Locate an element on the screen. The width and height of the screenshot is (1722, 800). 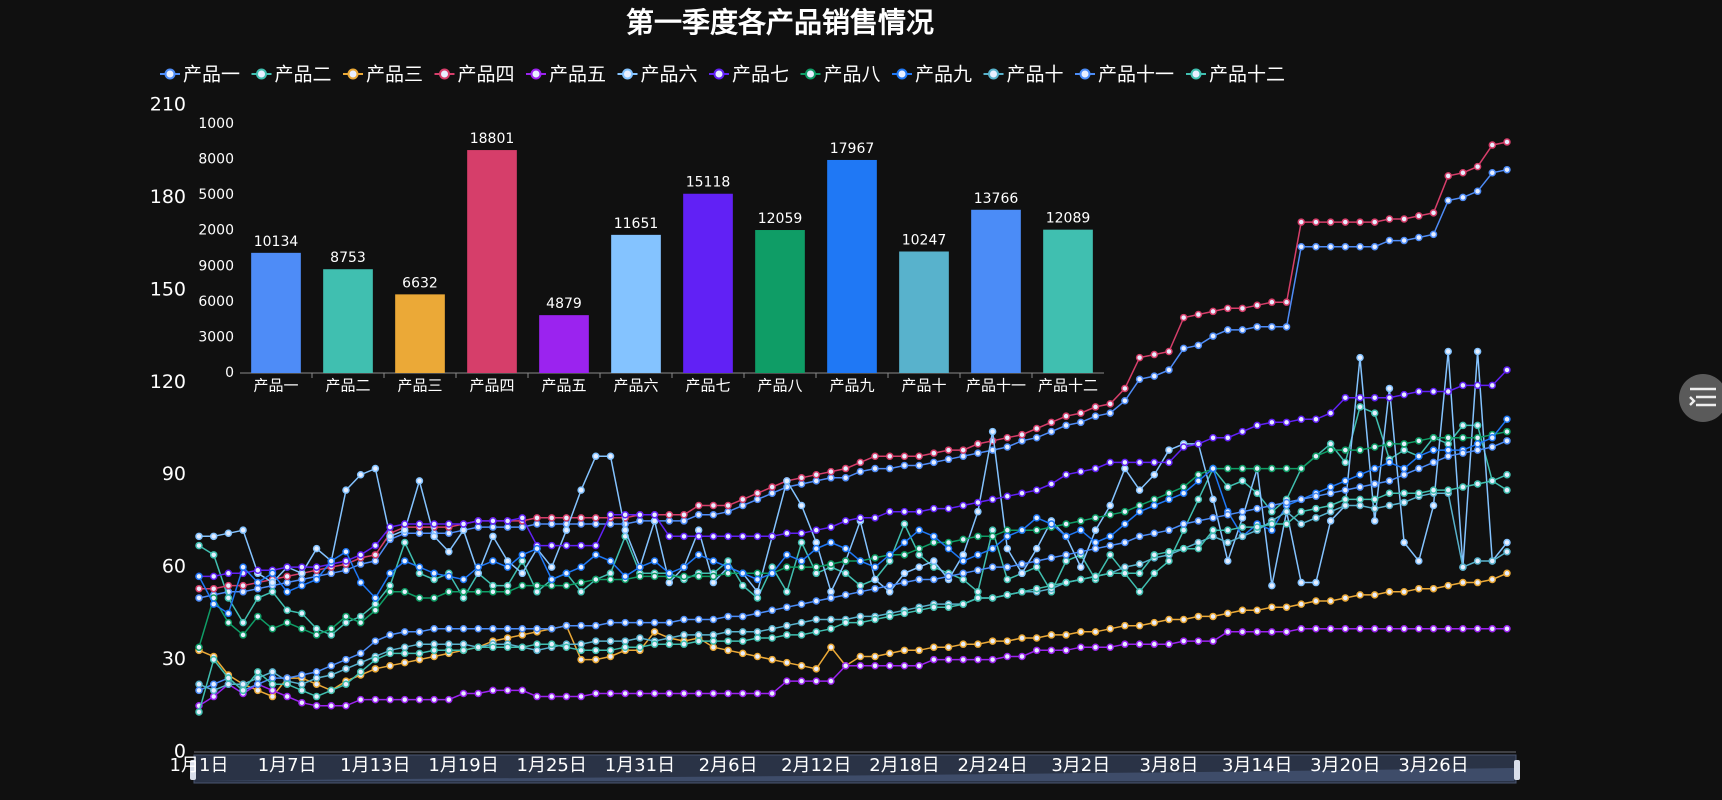
legend-item: 产品一 is located at coordinates (200, 75).